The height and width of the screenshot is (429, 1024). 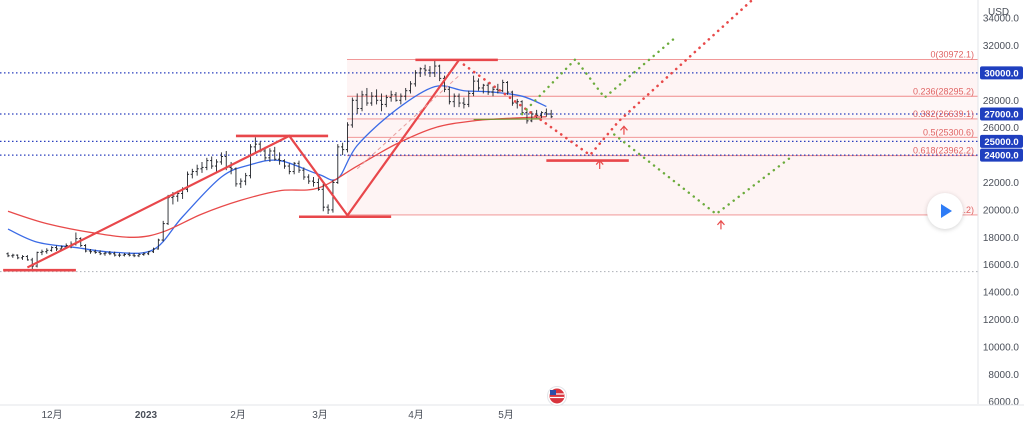 I want to click on y-tick-label: 14000.0, so click(x=1001, y=293).